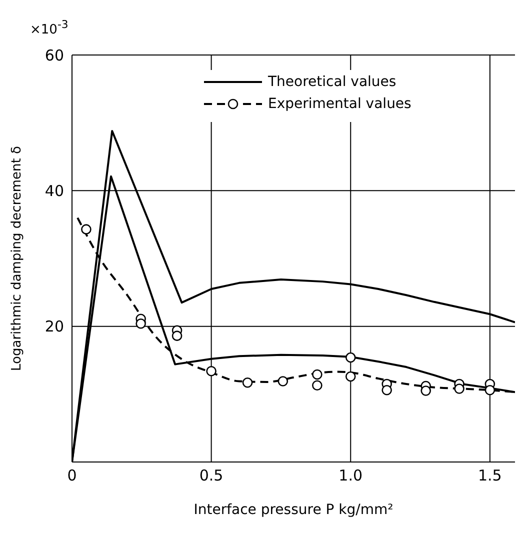 This screenshot has width=527, height=538. What do you see at coordinates (340, 104) in the screenshot?
I see `legend-label: Experimental values` at bounding box center [340, 104].